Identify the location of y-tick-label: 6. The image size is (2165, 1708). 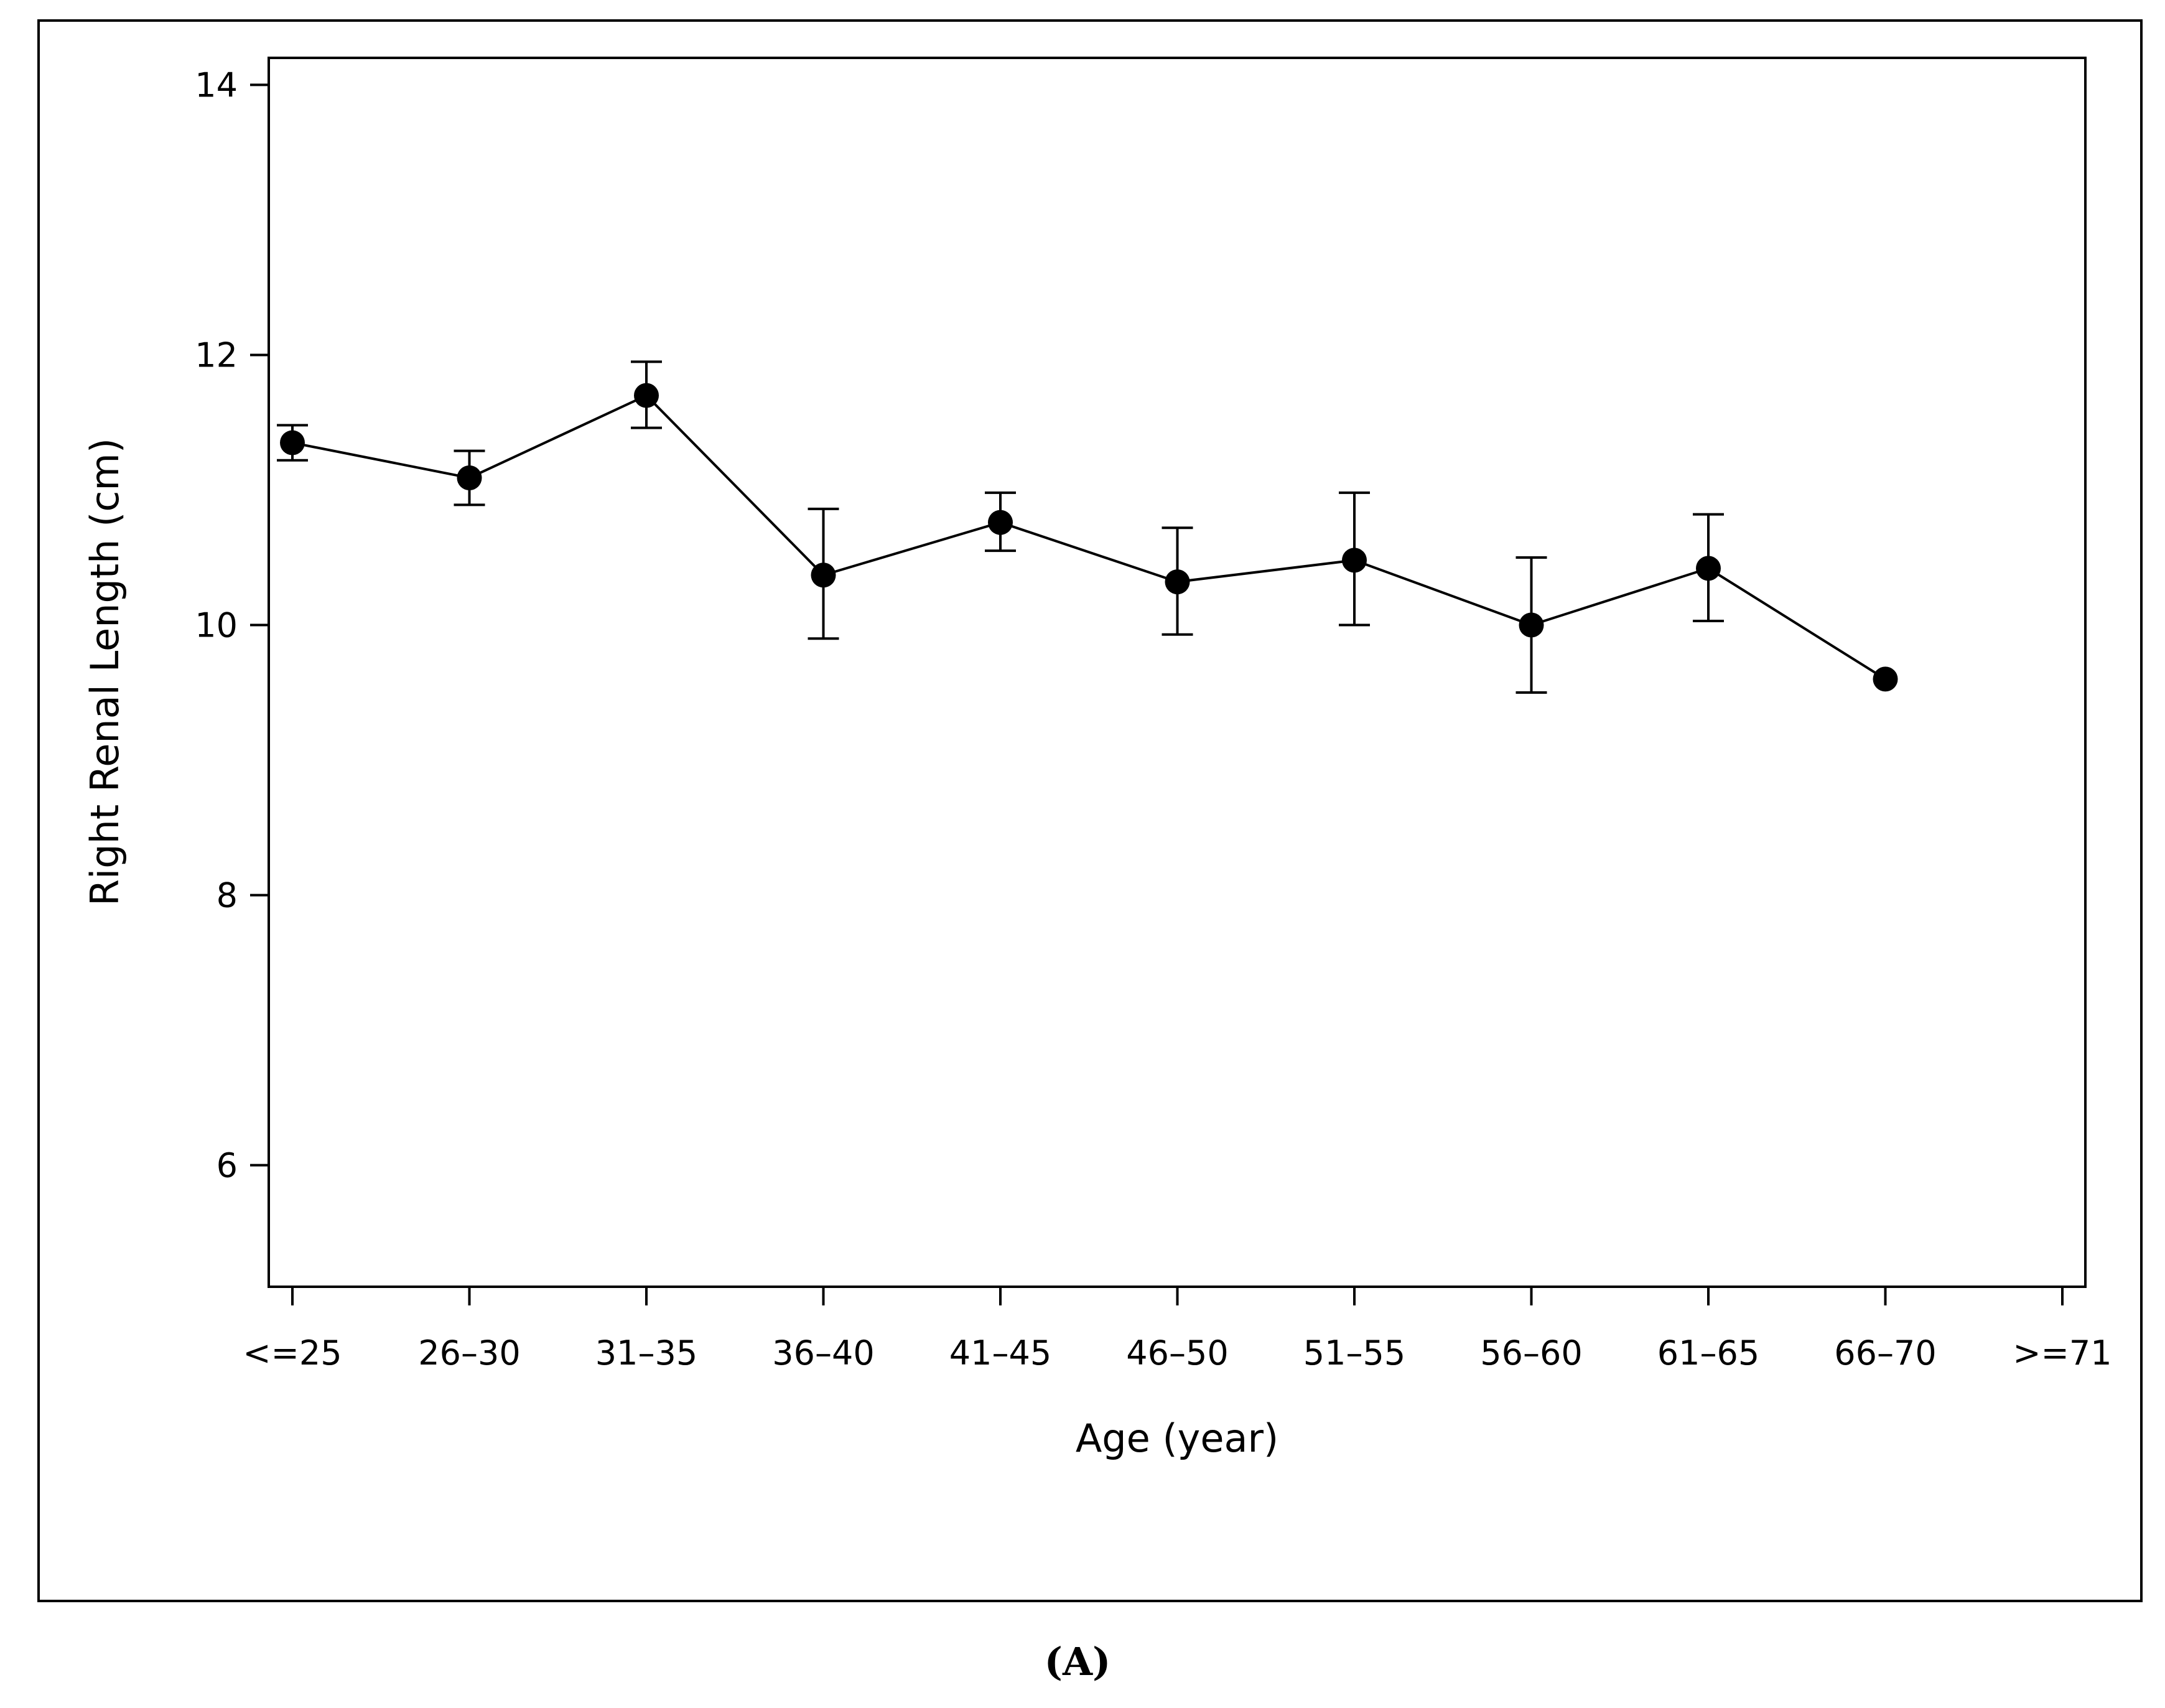
(227, 1165).